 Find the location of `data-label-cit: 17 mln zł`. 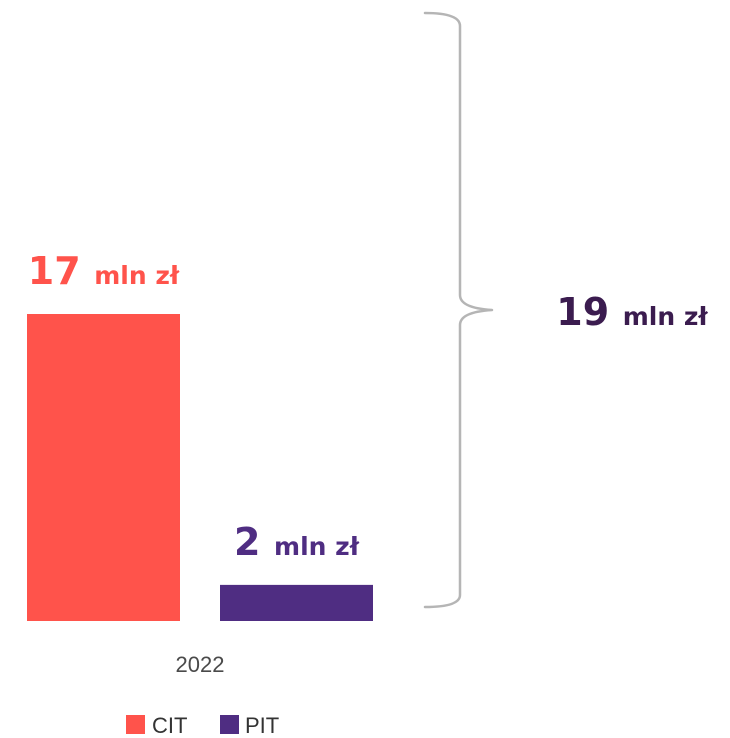

data-label-cit: 17 mln zł is located at coordinates (104, 271).